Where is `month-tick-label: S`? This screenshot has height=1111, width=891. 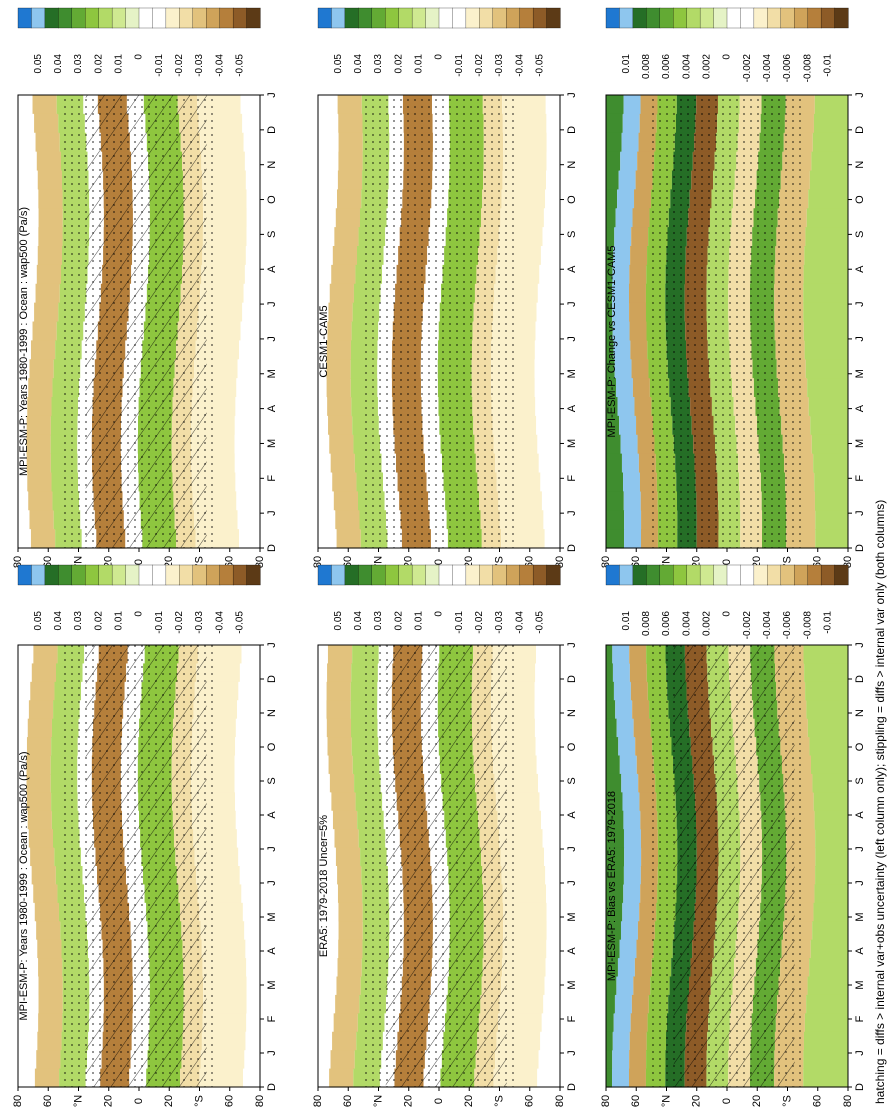
month-tick-label: S is located at coordinates (572, 780).